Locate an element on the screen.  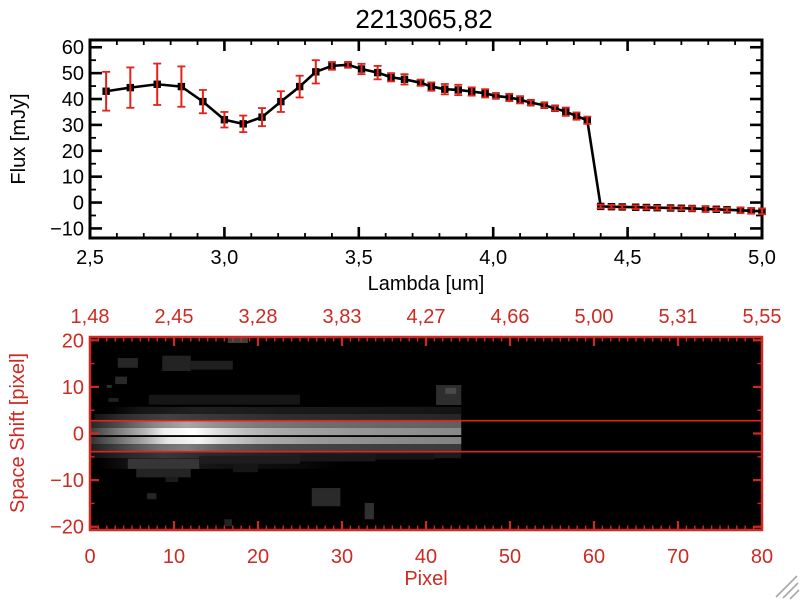
x-tick-label: 2,5 is located at coordinates (90, 258).